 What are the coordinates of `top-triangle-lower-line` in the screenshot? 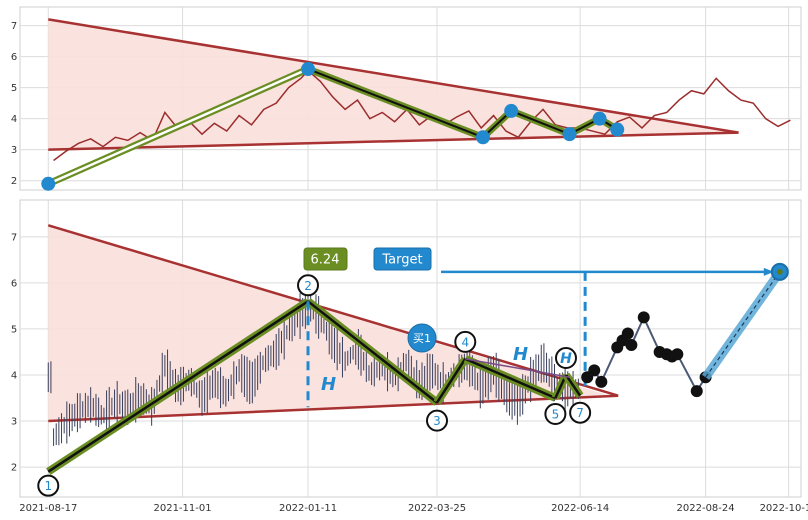 It's located at (393, 141).